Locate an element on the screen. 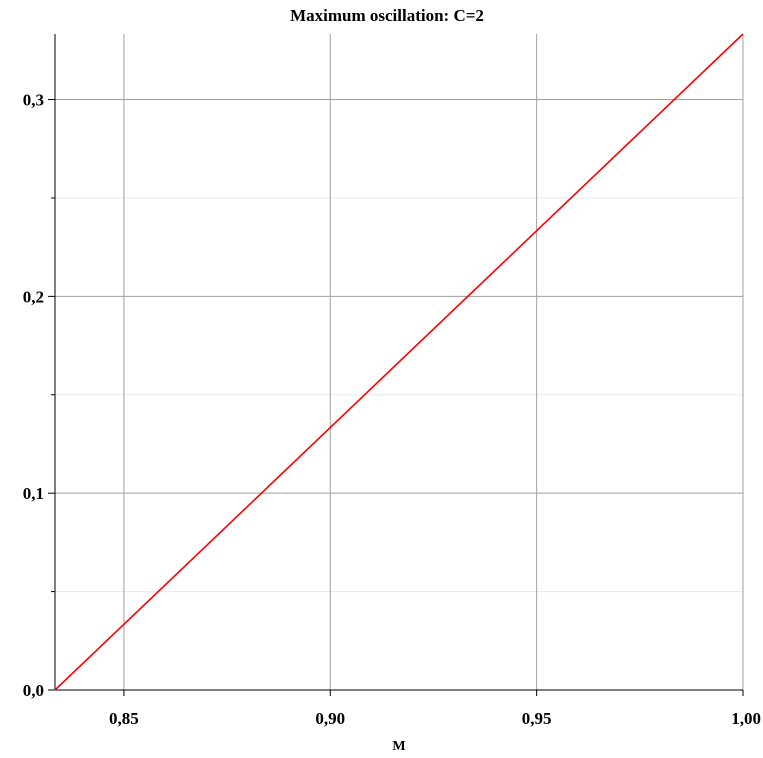  y-tick-label: 0,0 is located at coordinates (33, 690).